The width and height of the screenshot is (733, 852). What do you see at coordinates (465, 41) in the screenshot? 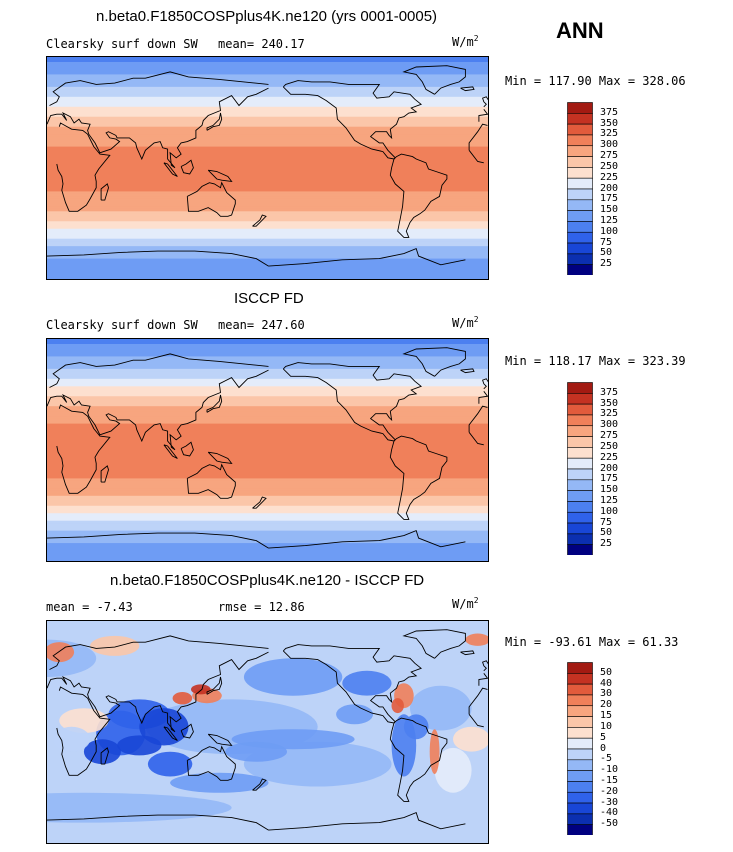
I see `panel1-units: W/m2` at bounding box center [465, 41].